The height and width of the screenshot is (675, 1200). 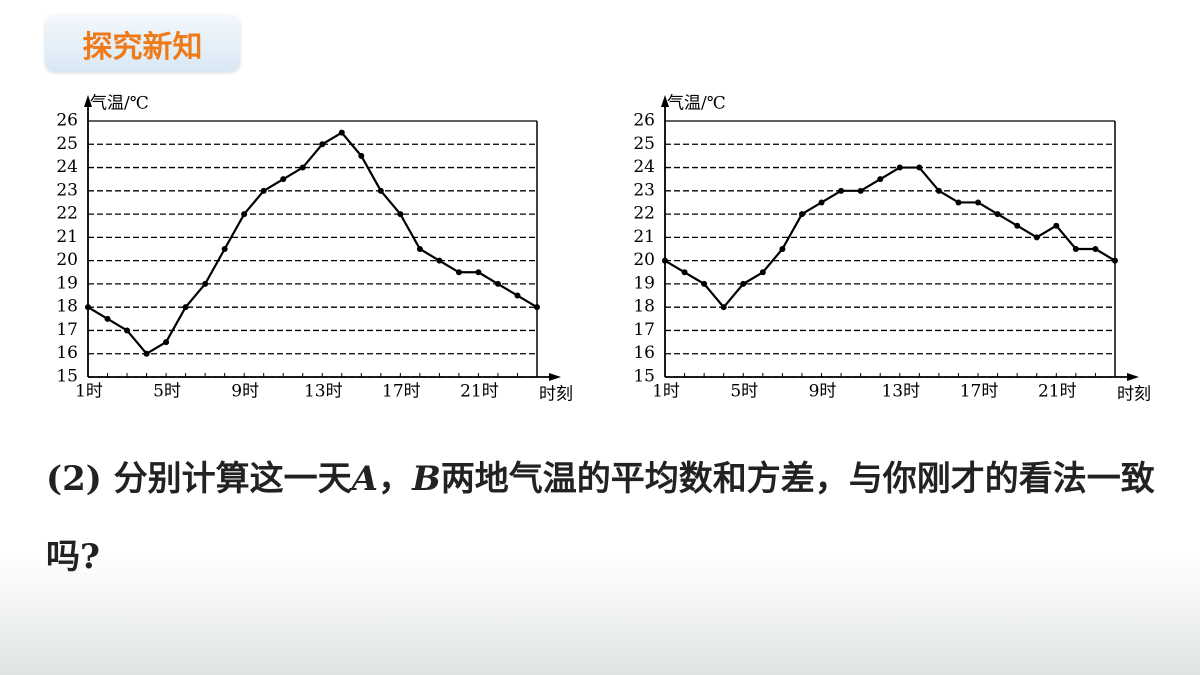 I want to click on question-text: ，, so click(x=395, y=479).